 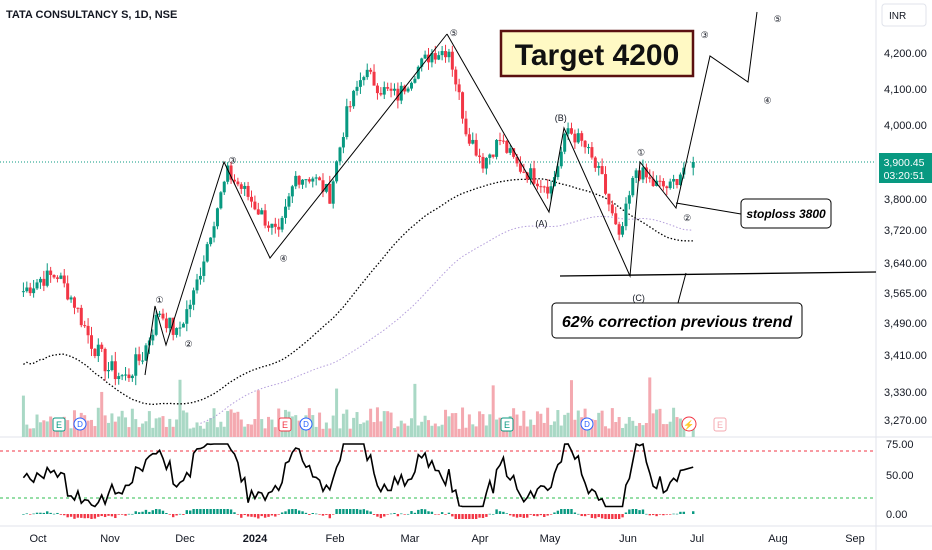 I want to click on wave-label: ④, so click(x=284, y=259).